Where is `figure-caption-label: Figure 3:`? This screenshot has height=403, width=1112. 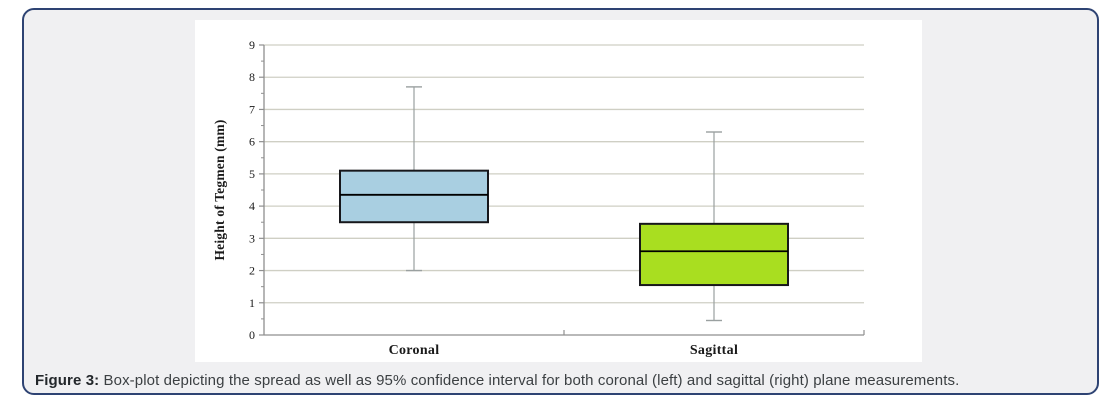 figure-caption-label: Figure 3: is located at coordinates (67, 380).